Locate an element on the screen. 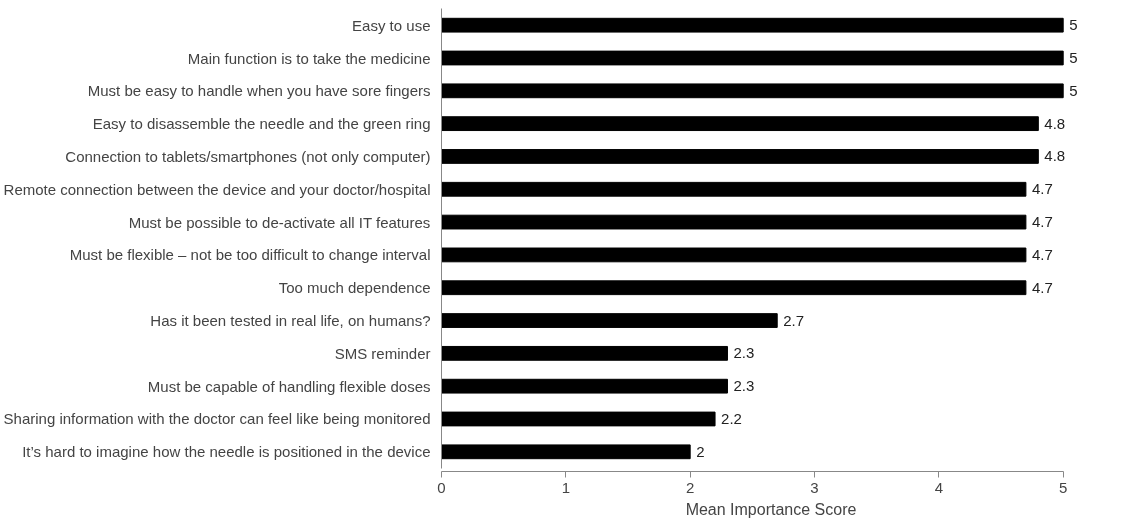  y-tick-label: SMS reminder is located at coordinates (382, 353).